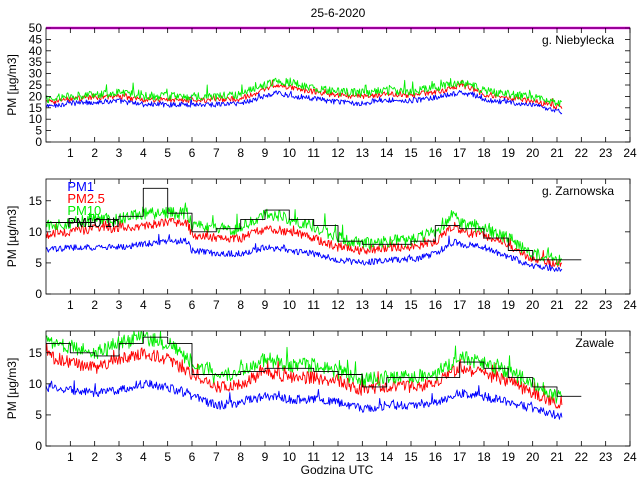 Image resolution: width=640 pixels, height=480 pixels. Describe the element at coordinates (337, 470) in the screenshot. I see `x-axis-label: Godzina UTC` at that location.